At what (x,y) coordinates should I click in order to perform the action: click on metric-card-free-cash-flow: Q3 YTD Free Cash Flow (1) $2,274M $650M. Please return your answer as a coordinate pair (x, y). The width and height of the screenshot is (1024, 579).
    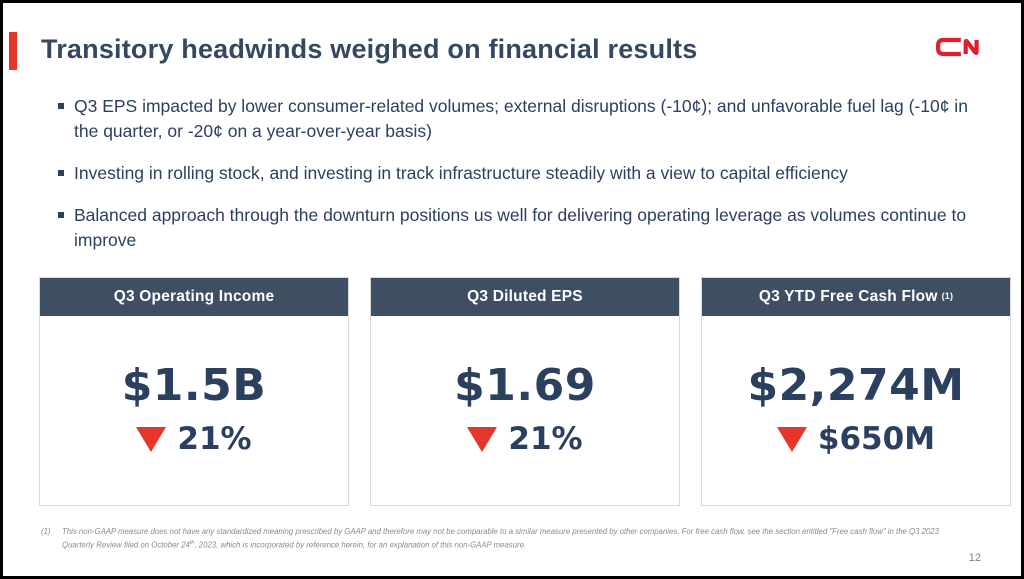
    Looking at the image, I should click on (856, 391).